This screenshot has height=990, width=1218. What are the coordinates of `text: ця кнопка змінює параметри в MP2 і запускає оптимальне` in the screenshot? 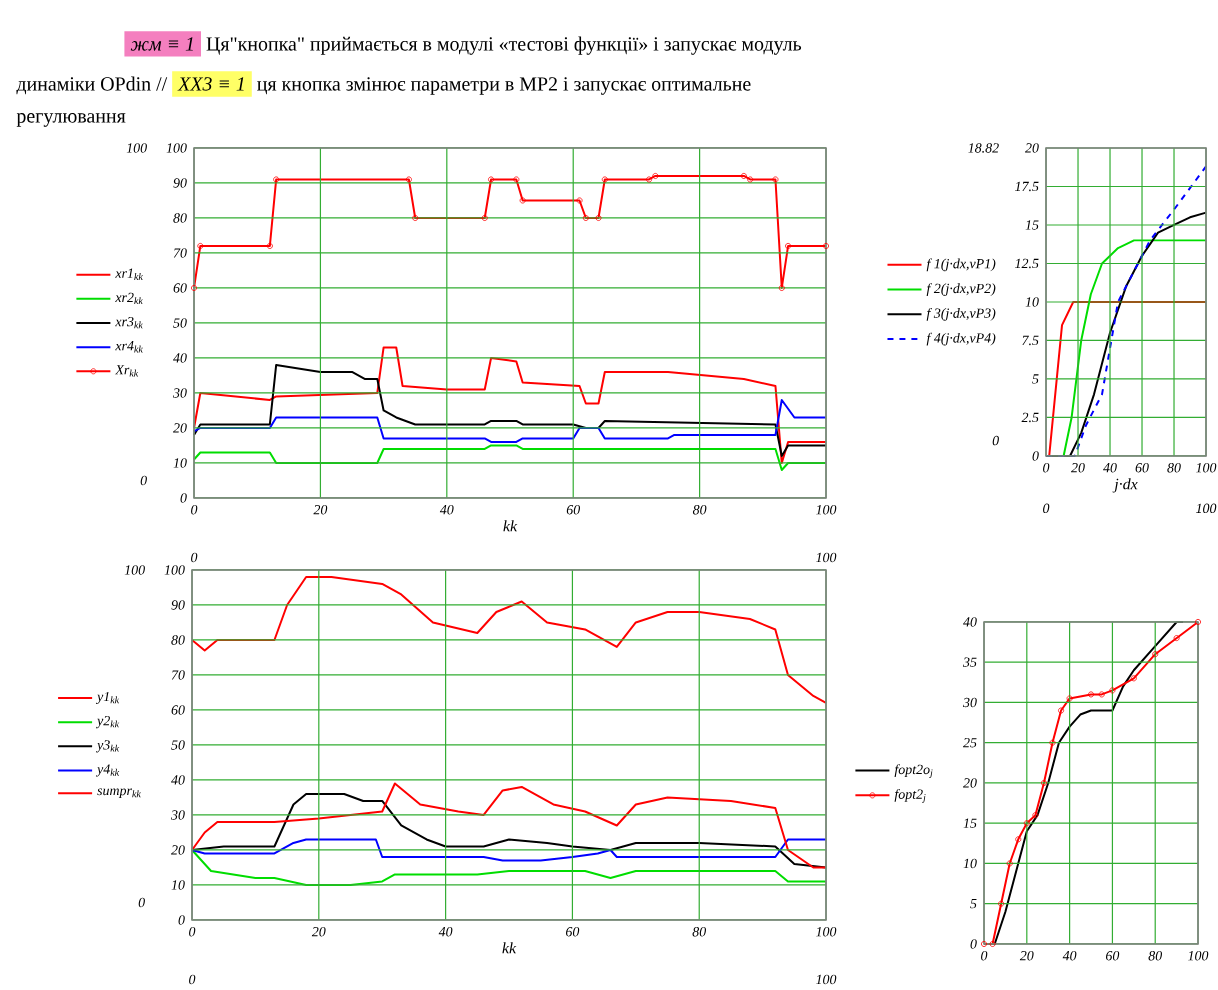 It's located at (504, 86).